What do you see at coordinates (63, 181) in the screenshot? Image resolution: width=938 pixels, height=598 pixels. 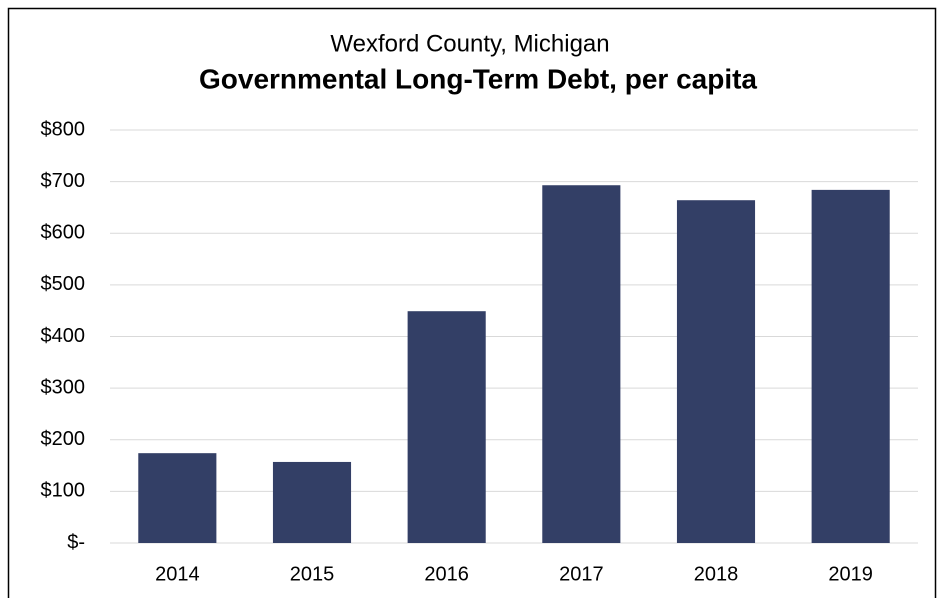 I see `y-tick-label: $700` at bounding box center [63, 181].